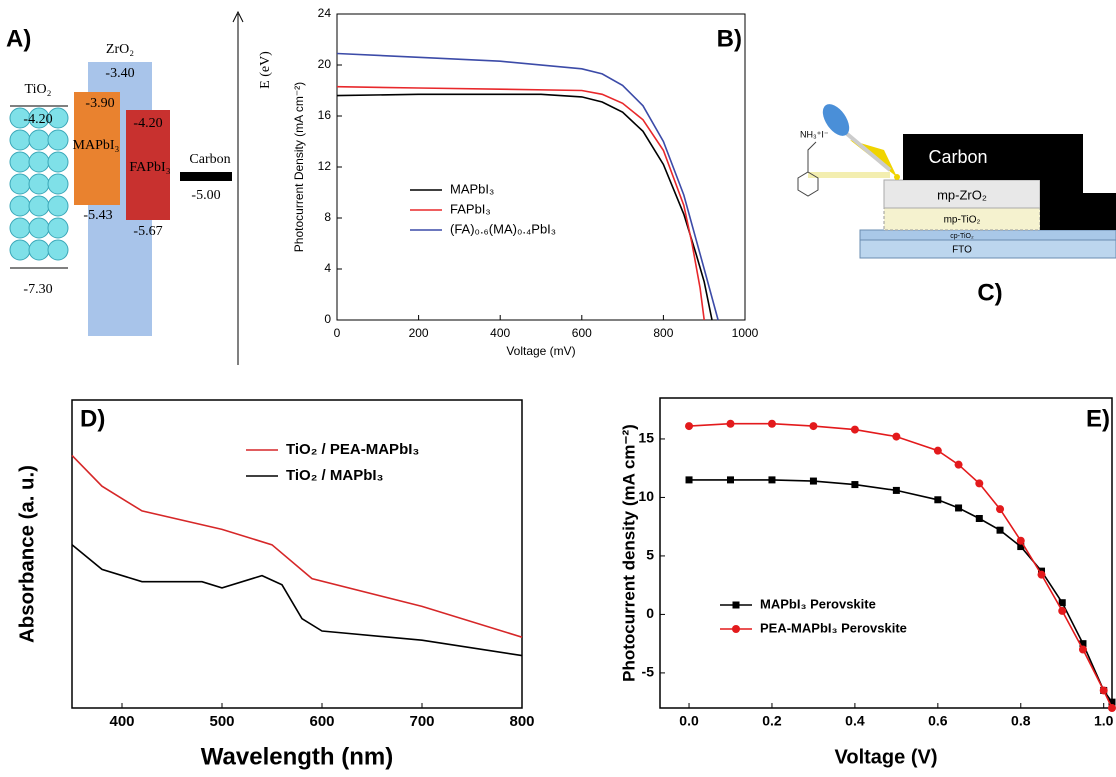  I want to click on axis-label: E (eV), so click(265, 70).